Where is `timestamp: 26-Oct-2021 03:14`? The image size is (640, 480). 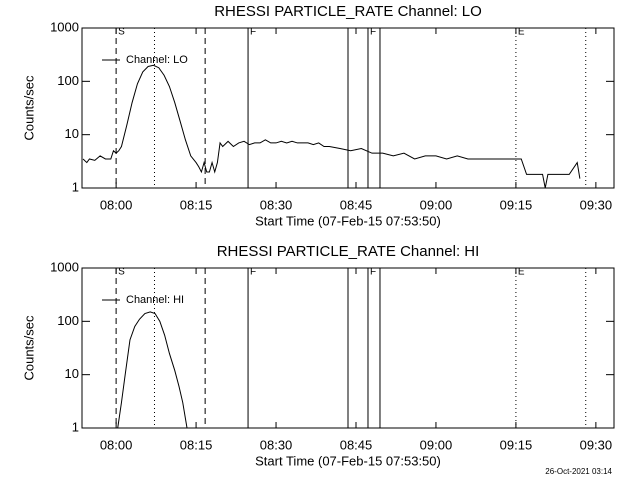 timestamp: 26-Oct-2021 03:14 is located at coordinates (578, 471).